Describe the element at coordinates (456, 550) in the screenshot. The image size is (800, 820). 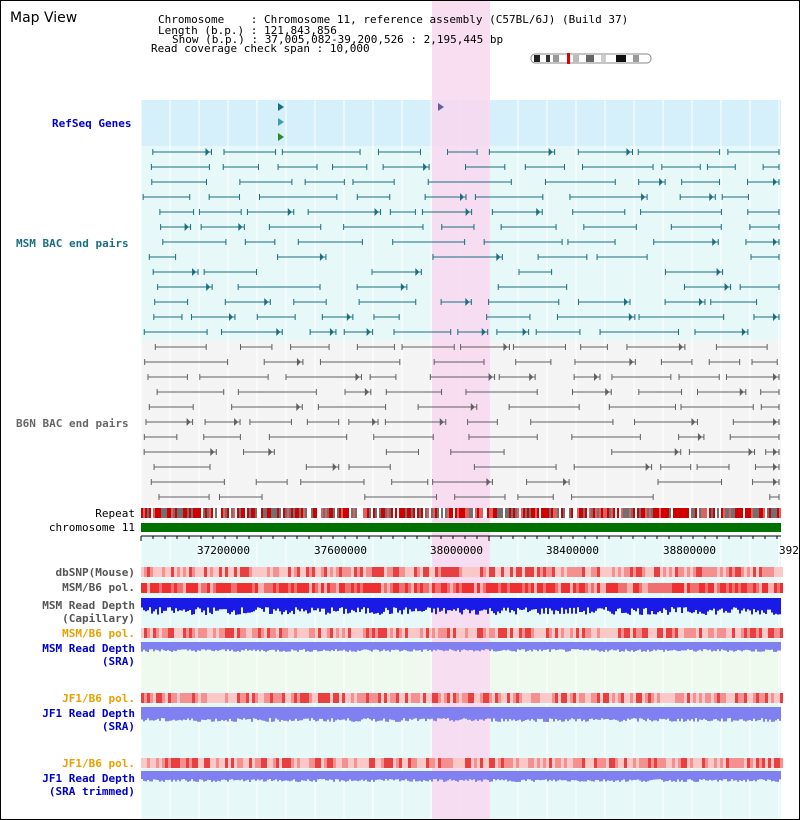
I see `axis-tick-label: 38000000` at that location.